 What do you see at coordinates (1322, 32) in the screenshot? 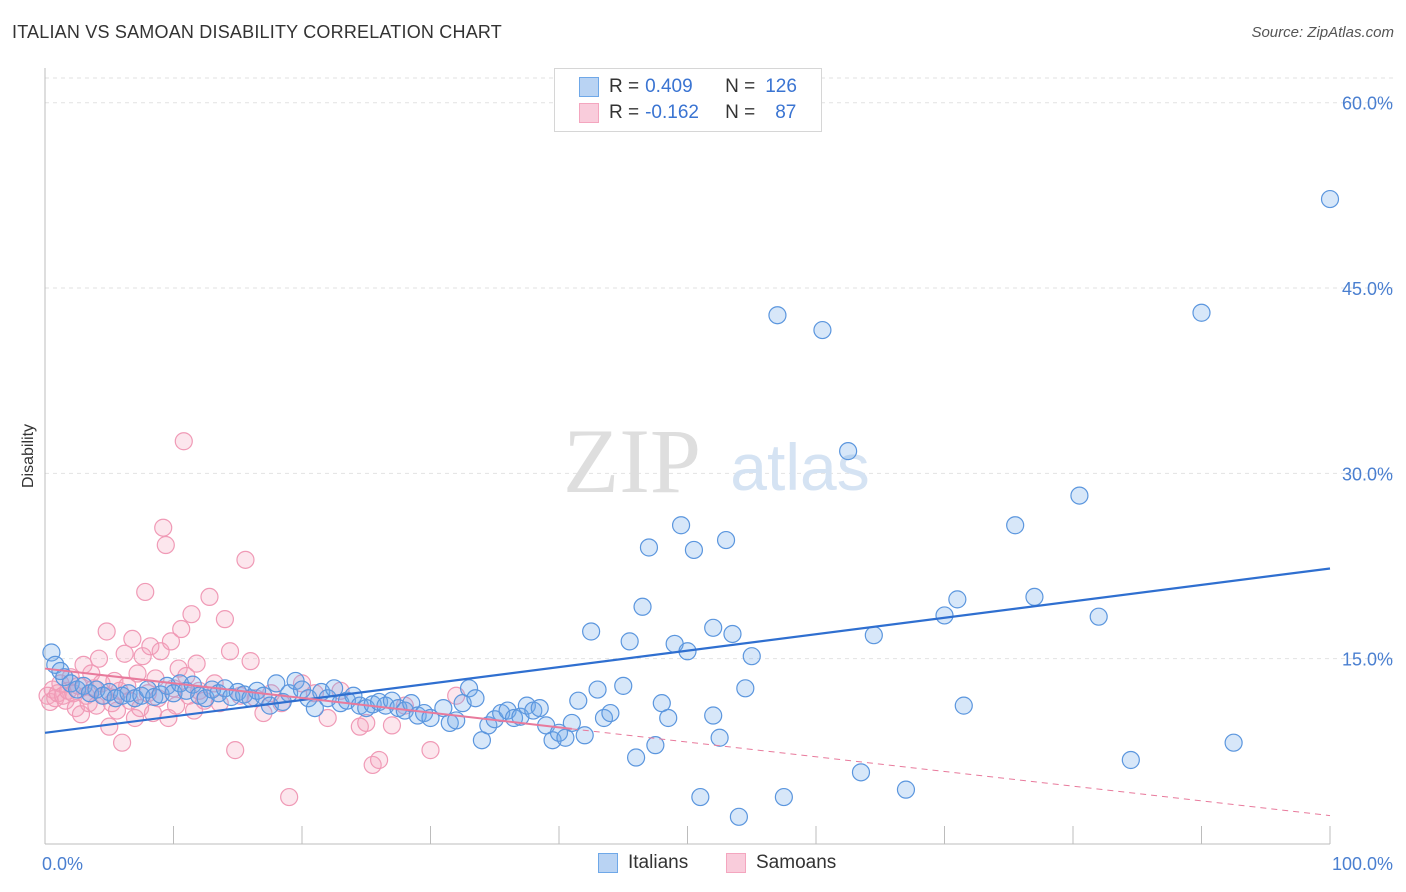
I see `source-label: Source: ZipAtlas.com` at bounding box center [1322, 32].